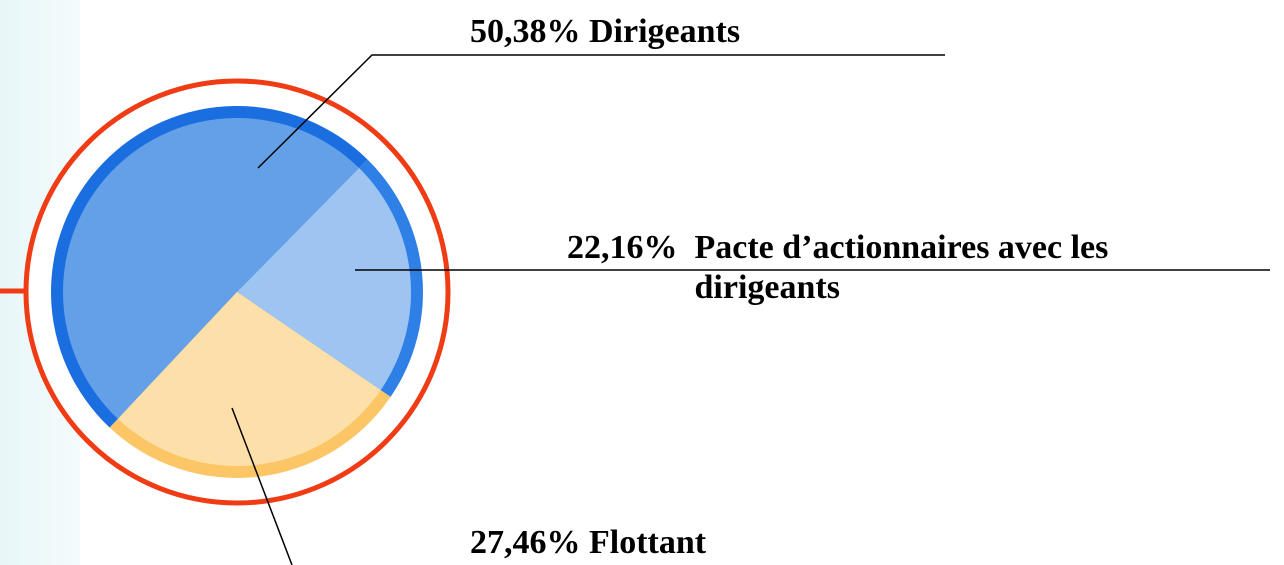 This screenshot has height=565, width=1284. What do you see at coordinates (588, 543) in the screenshot?
I see `slice-label: 27,46% Flottant` at bounding box center [588, 543].